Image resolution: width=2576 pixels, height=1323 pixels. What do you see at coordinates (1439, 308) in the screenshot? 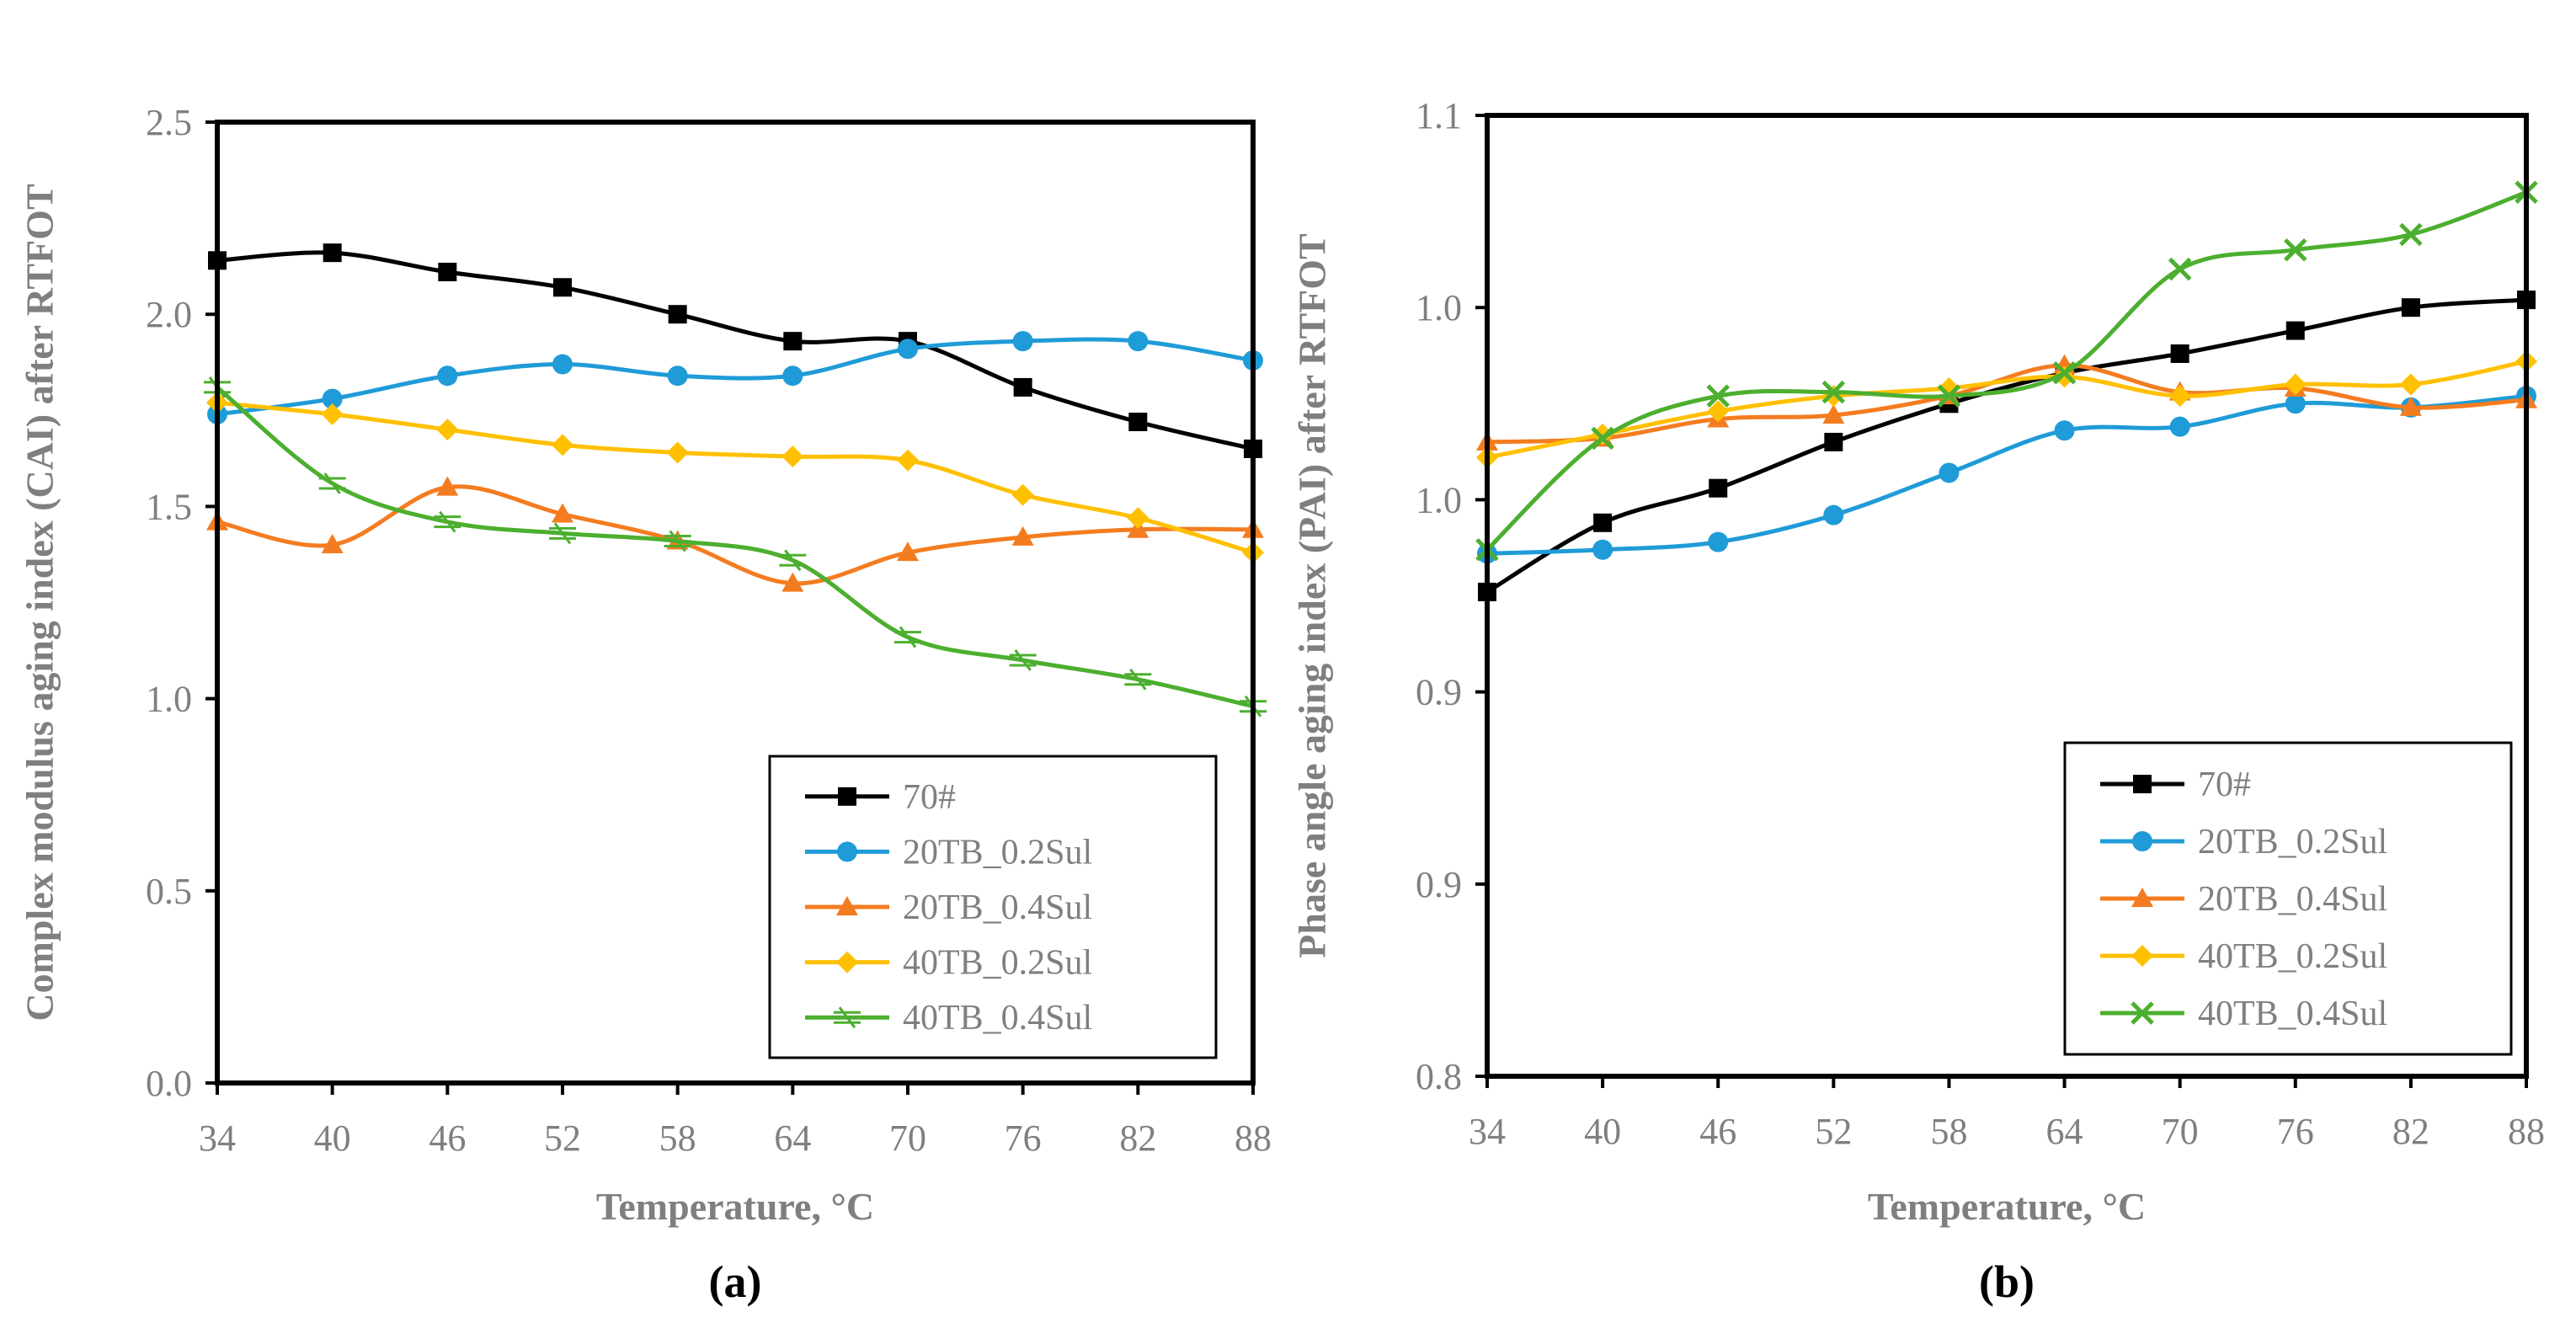
I see `y-tick-label: 1.0` at bounding box center [1439, 308].